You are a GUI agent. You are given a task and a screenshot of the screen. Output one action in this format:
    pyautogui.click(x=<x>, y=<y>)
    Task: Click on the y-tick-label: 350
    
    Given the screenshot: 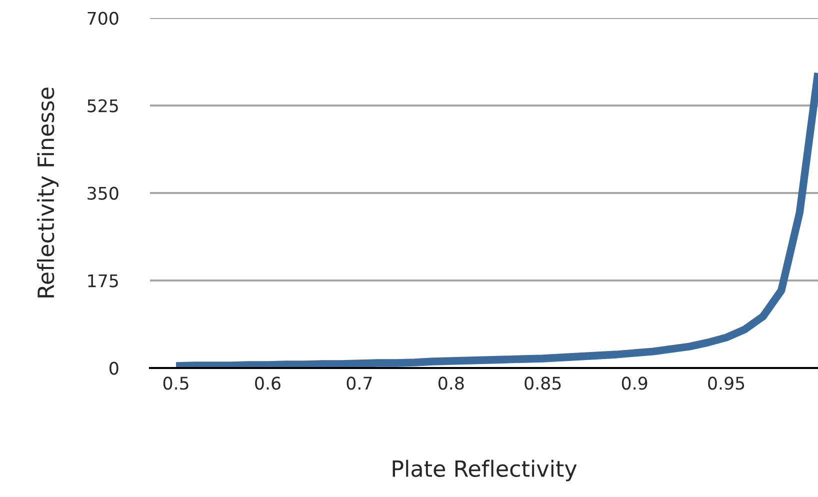 What is the action you would take?
    pyautogui.click(x=103, y=193)
    